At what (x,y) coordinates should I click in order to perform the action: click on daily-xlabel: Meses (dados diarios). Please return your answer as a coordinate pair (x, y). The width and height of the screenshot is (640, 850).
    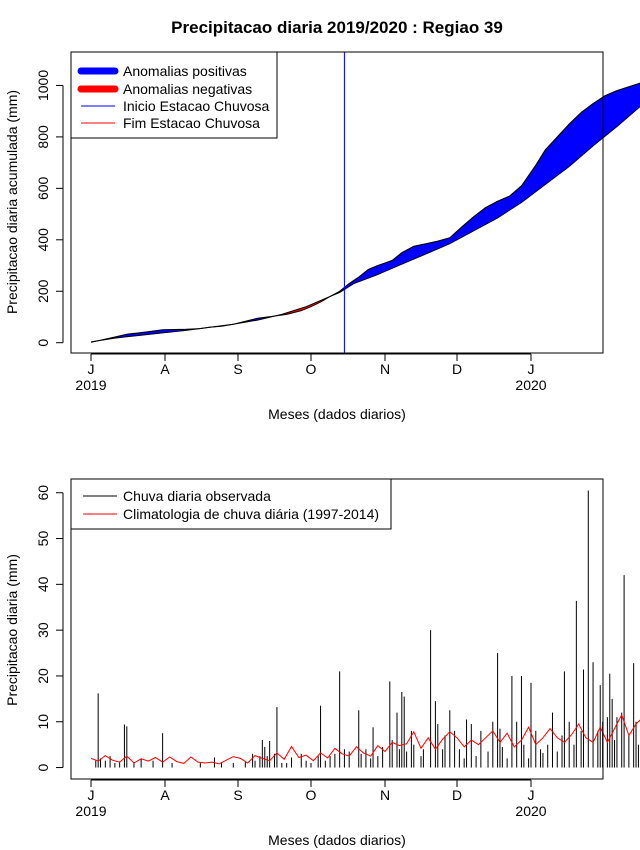
    Looking at the image, I should click on (337, 840).